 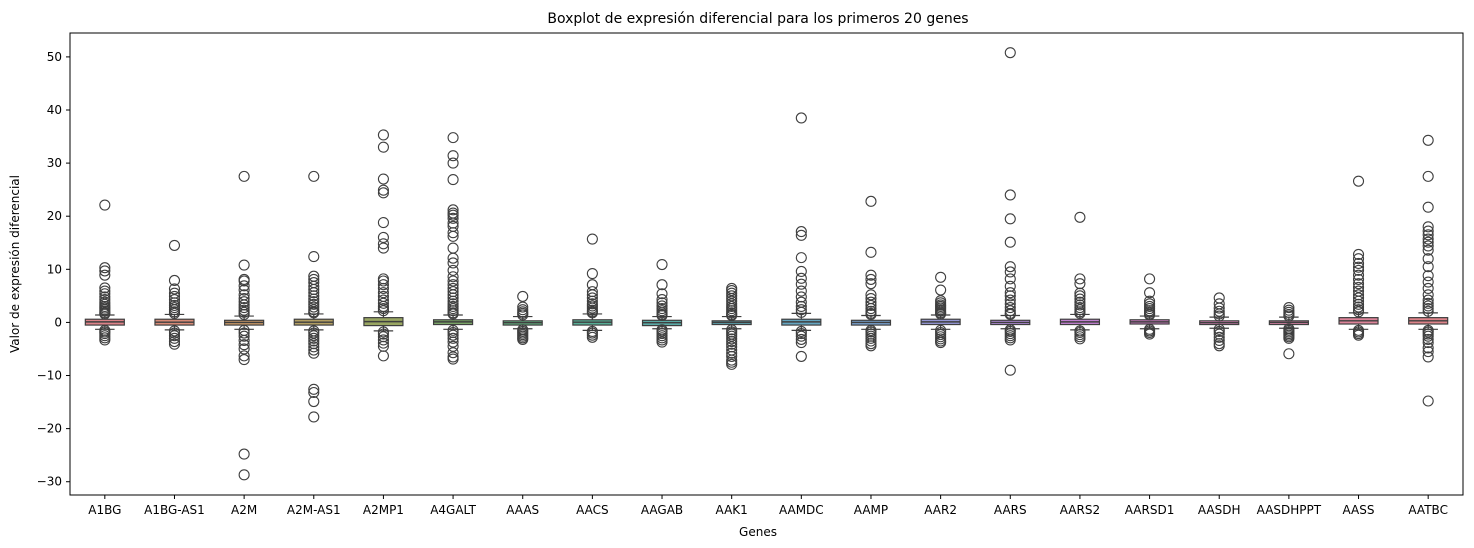 I want to click on x-tick-label: AARSD1, so click(x=1150, y=510).